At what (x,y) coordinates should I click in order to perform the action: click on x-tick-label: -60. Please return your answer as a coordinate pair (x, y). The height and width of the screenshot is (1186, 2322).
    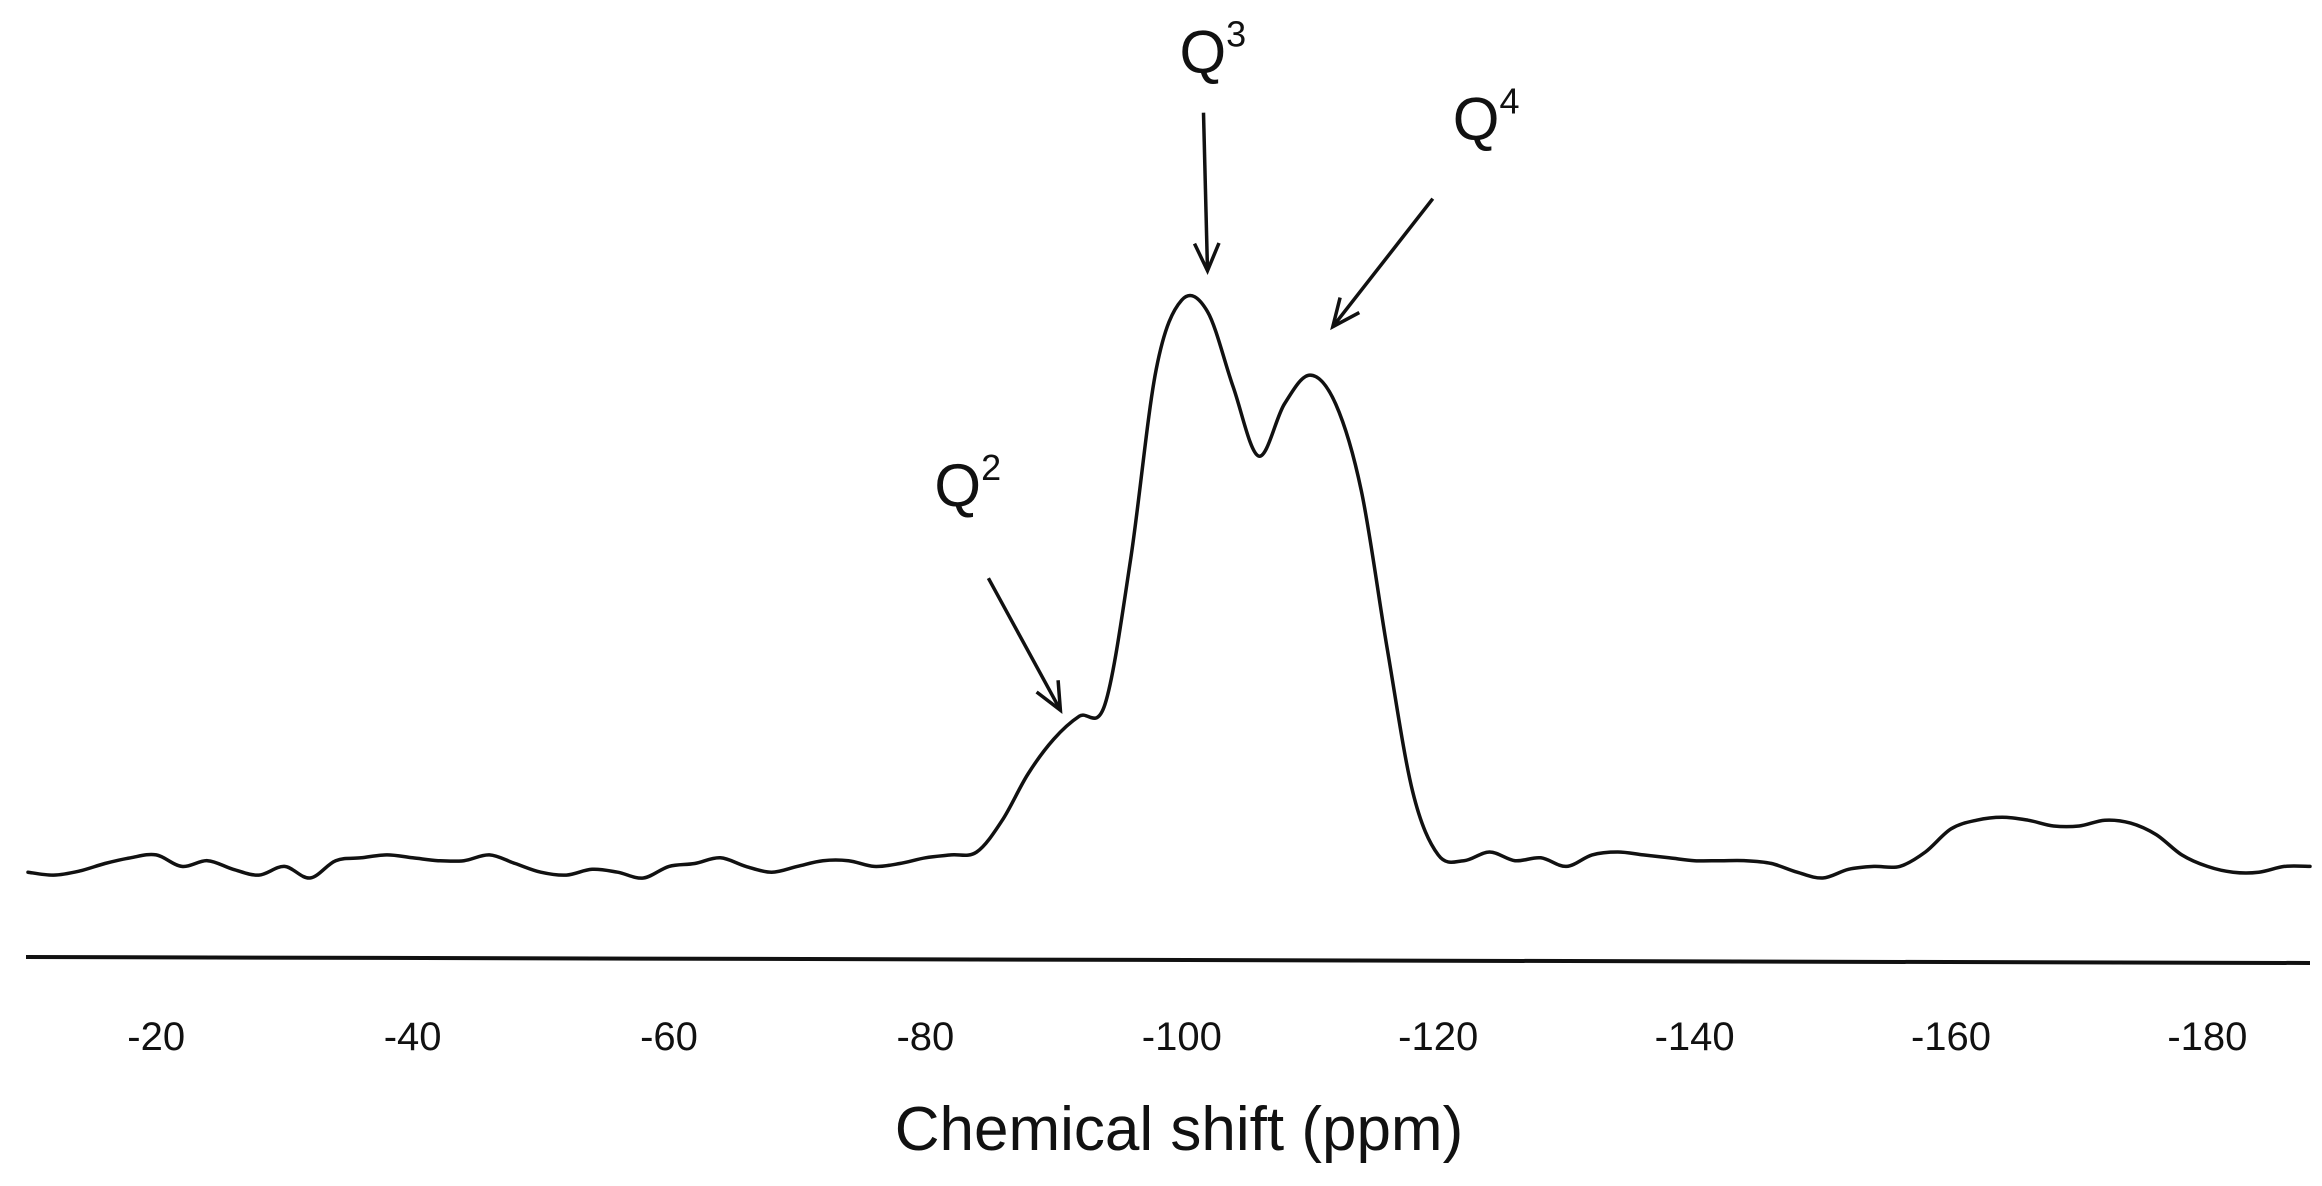
    Looking at the image, I should click on (669, 1037).